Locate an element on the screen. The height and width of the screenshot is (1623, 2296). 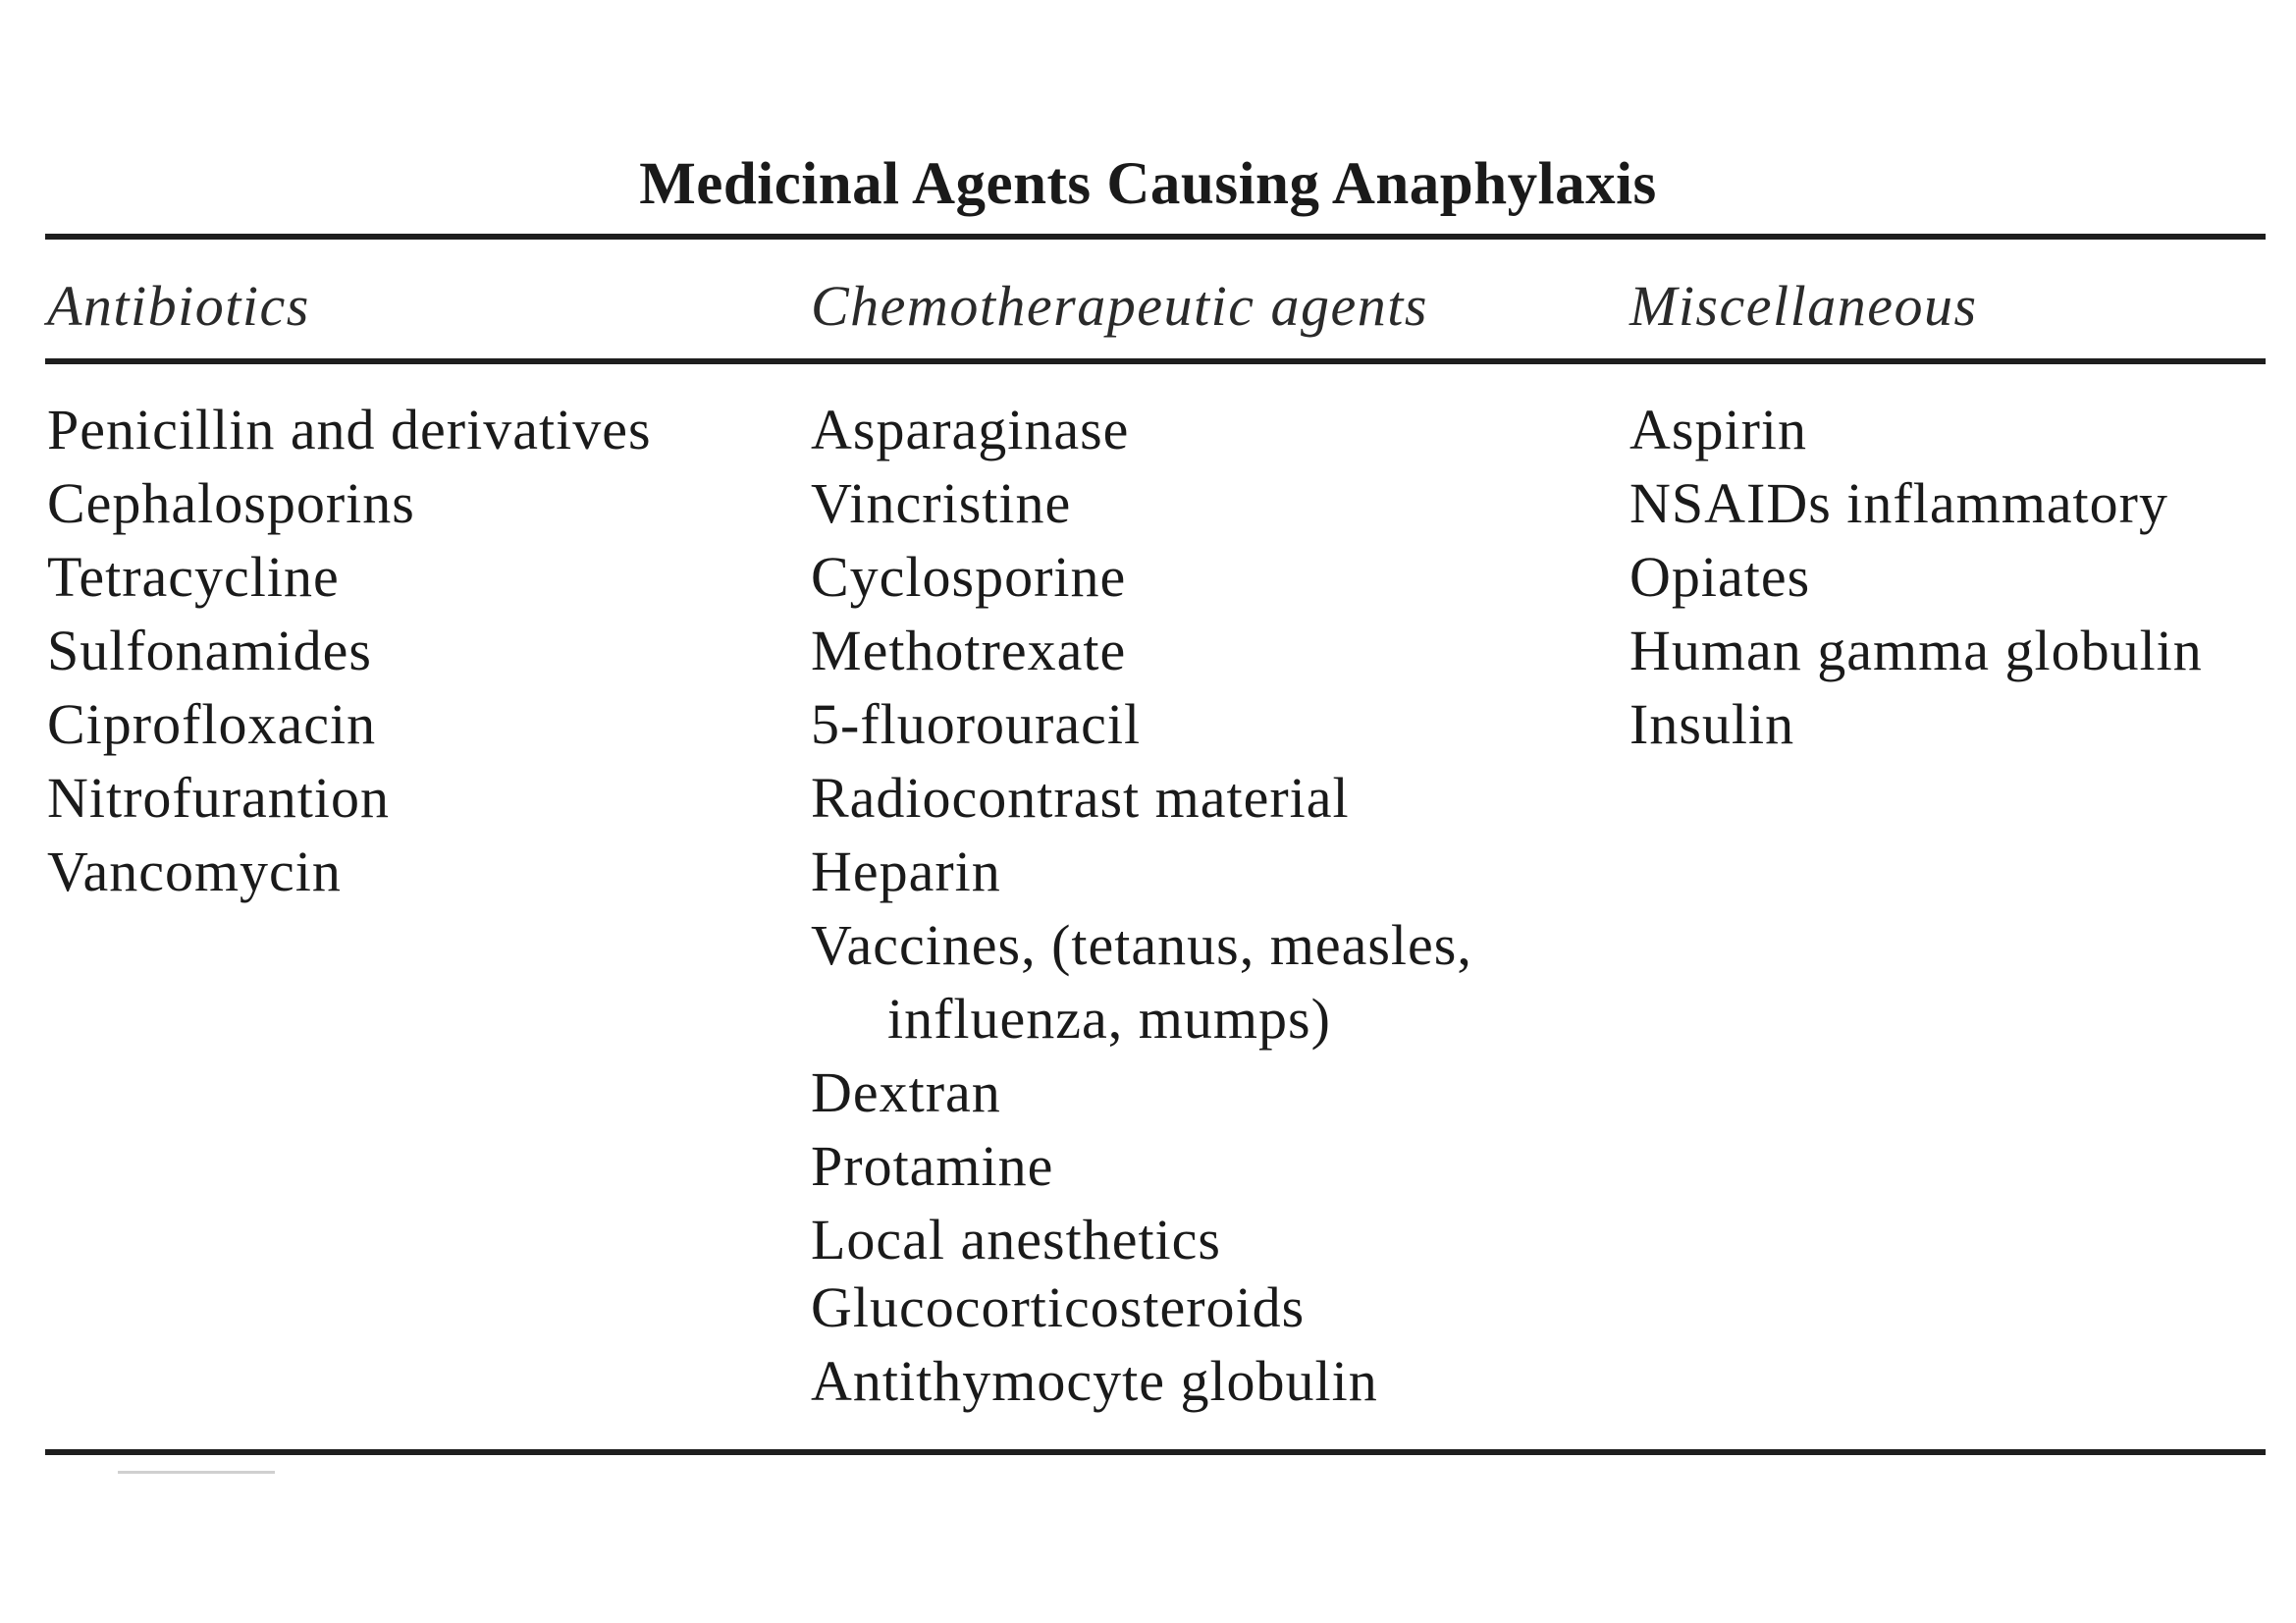
list-item: Radiocontrast material is located at coordinates (1080, 798).